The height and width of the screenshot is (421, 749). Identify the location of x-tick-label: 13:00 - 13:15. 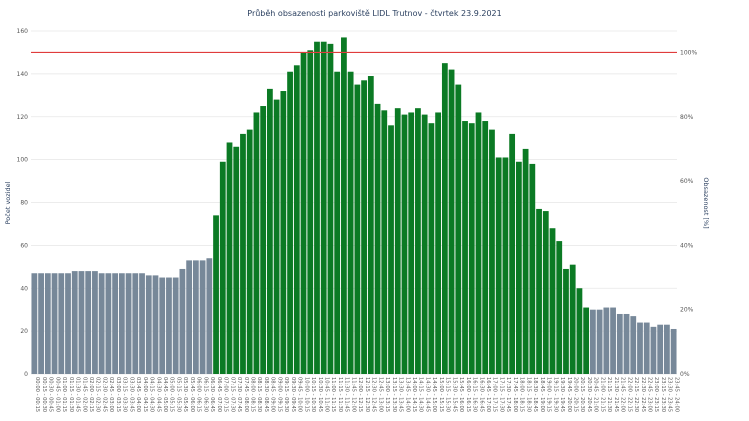
(387, 394).